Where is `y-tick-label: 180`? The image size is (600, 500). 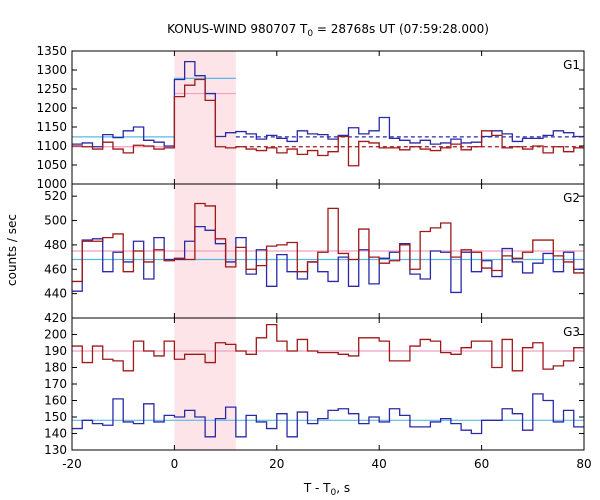
y-tick-label: 180 is located at coordinates (55, 368).